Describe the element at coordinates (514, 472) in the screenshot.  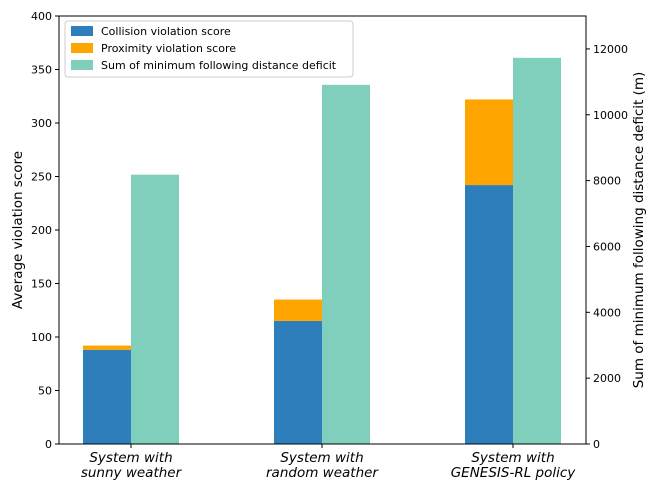
I see `category-label: GENESIS-RL policy` at that location.